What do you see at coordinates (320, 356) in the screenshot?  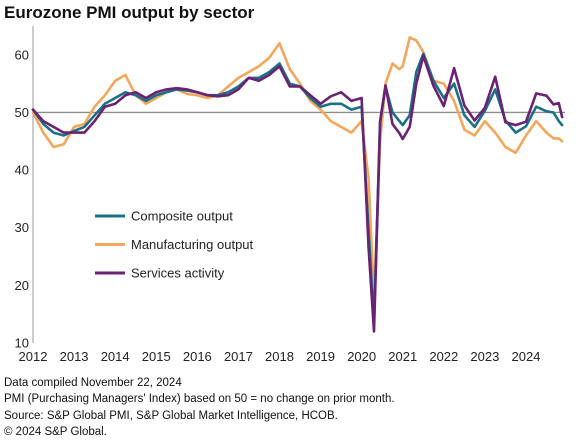 I see `x-tick-label: 2019` at bounding box center [320, 356].